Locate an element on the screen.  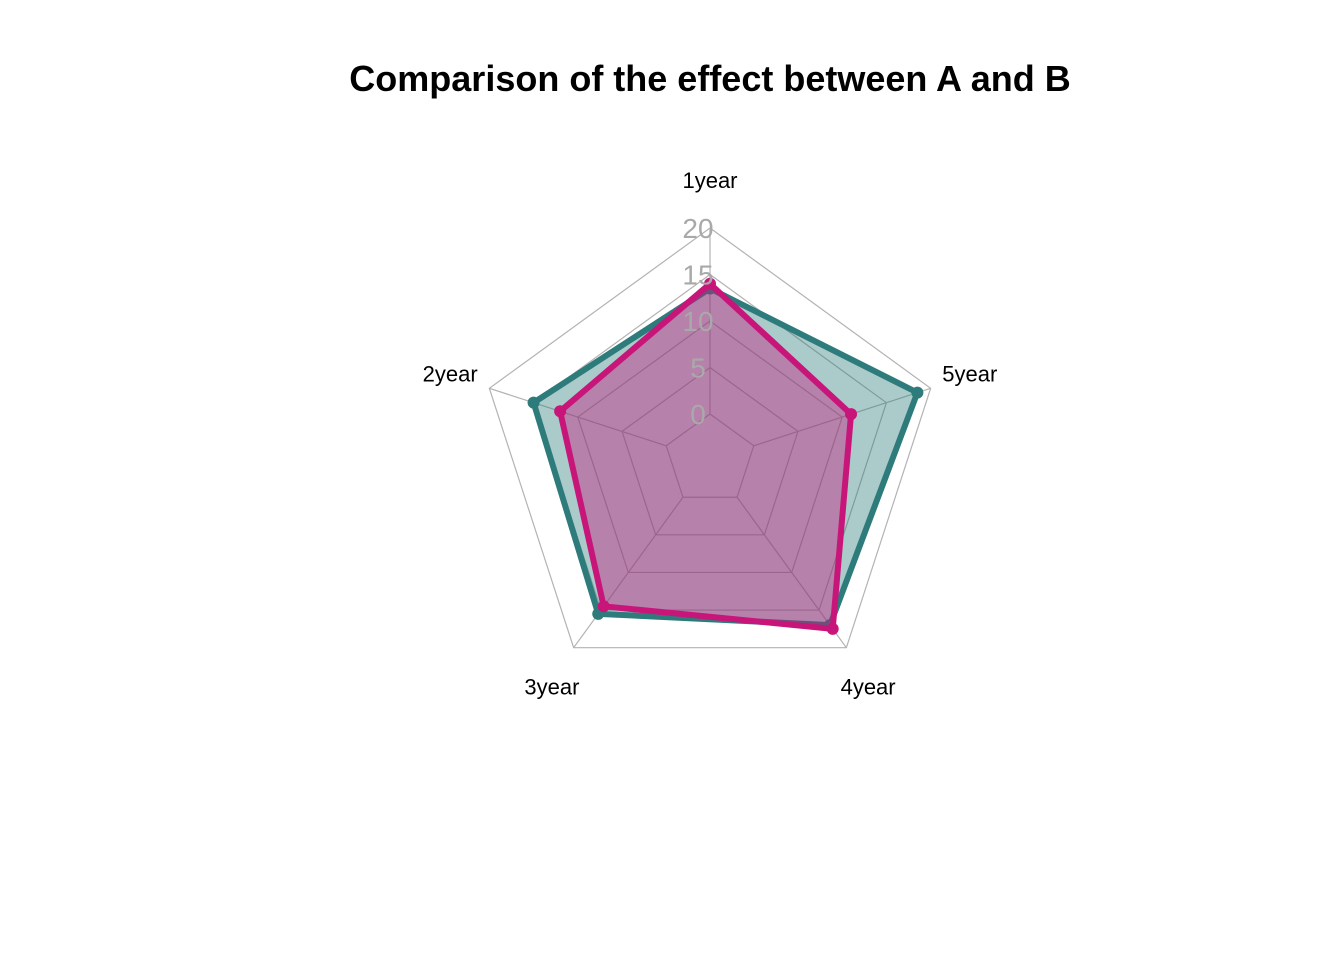
tick-label-1: 5 is located at coordinates (698, 368).